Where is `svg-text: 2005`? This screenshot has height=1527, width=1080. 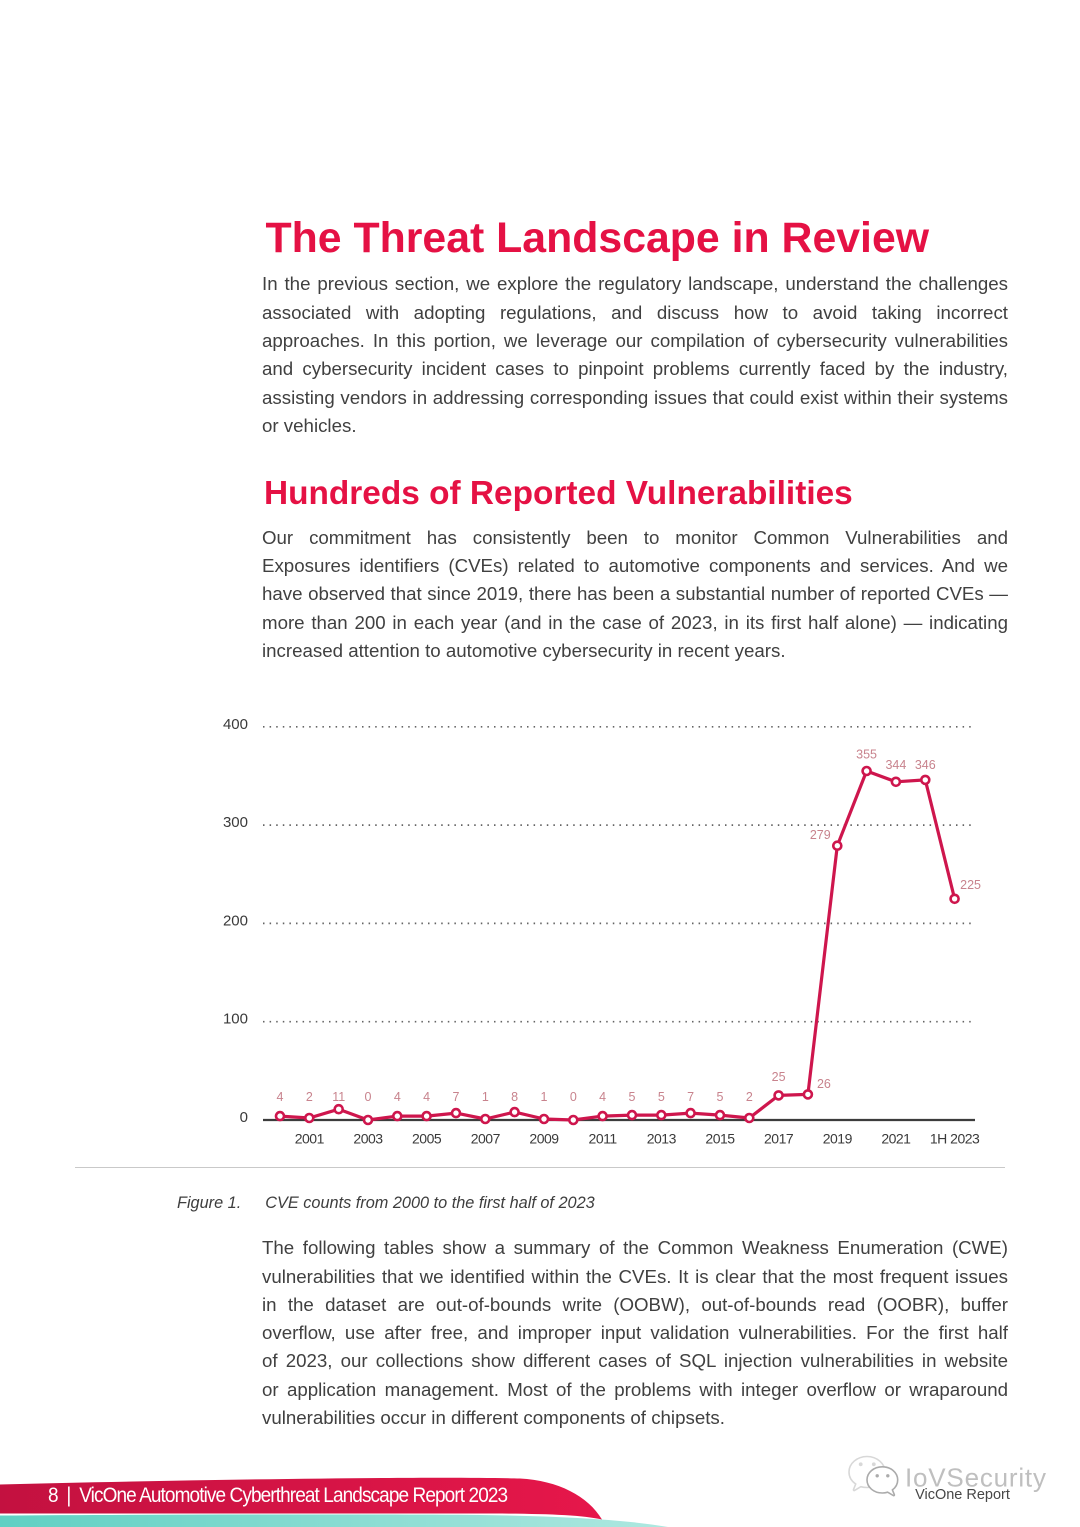 svg-text: 2005 is located at coordinates (427, 1139).